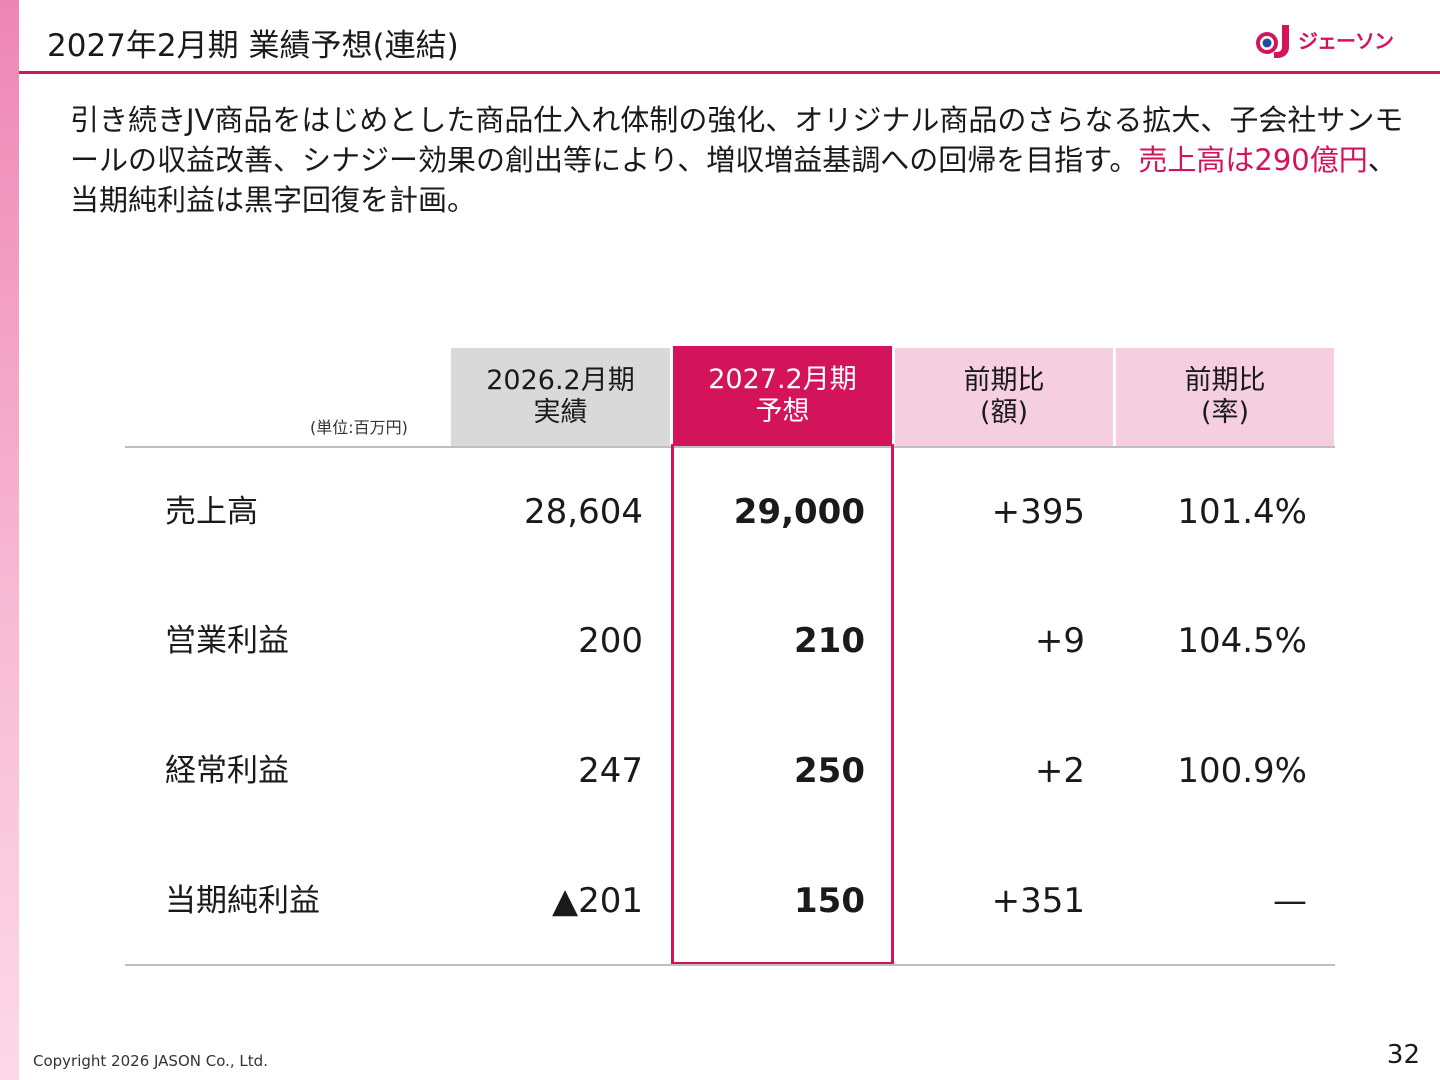 The image size is (1440, 1080). What do you see at coordinates (1004, 412) in the screenshot?
I see `header-line2: (額)` at bounding box center [1004, 412].